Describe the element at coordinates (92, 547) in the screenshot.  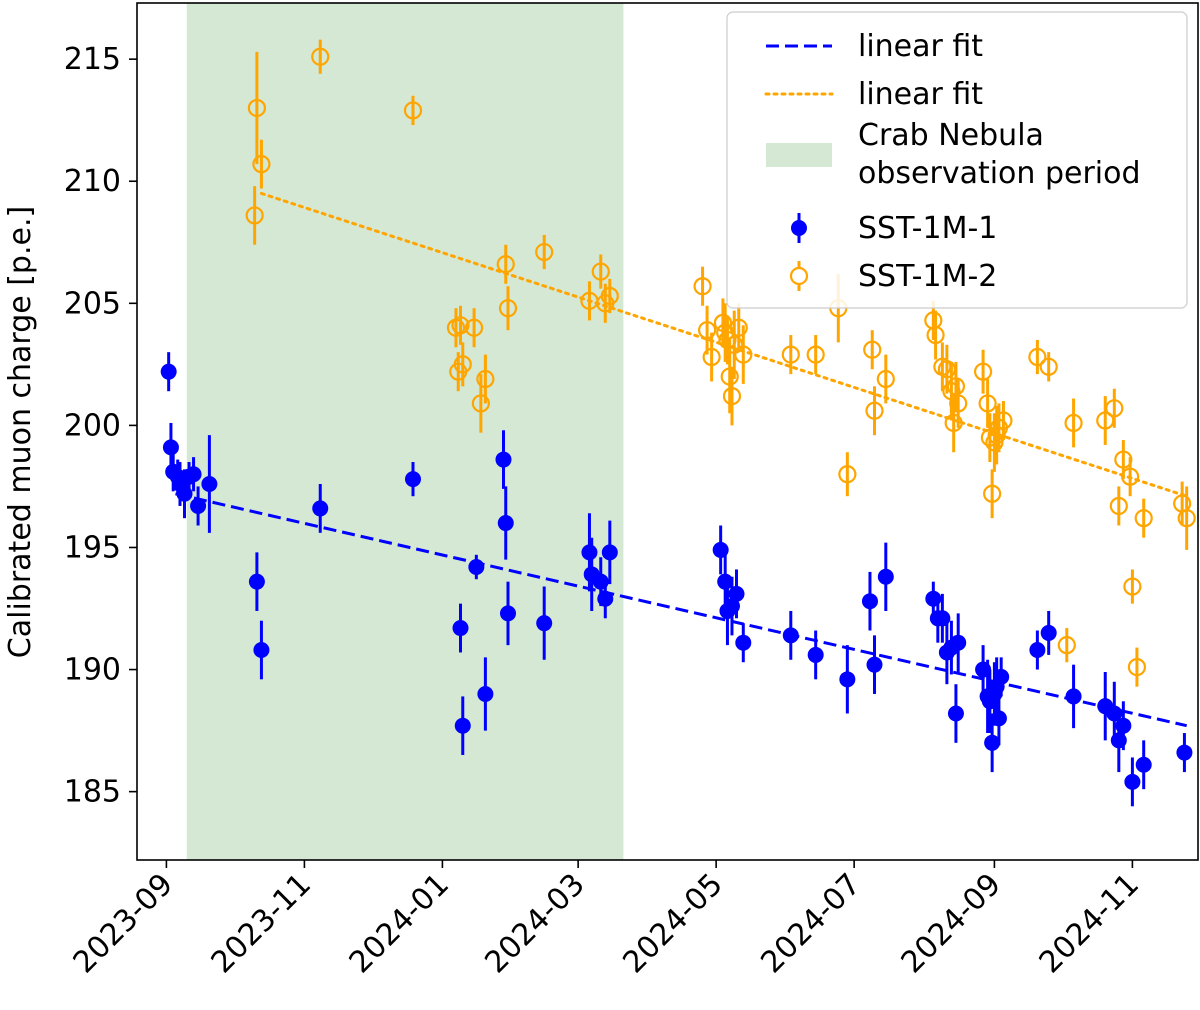
I see `y-tick-label: 195` at that location.